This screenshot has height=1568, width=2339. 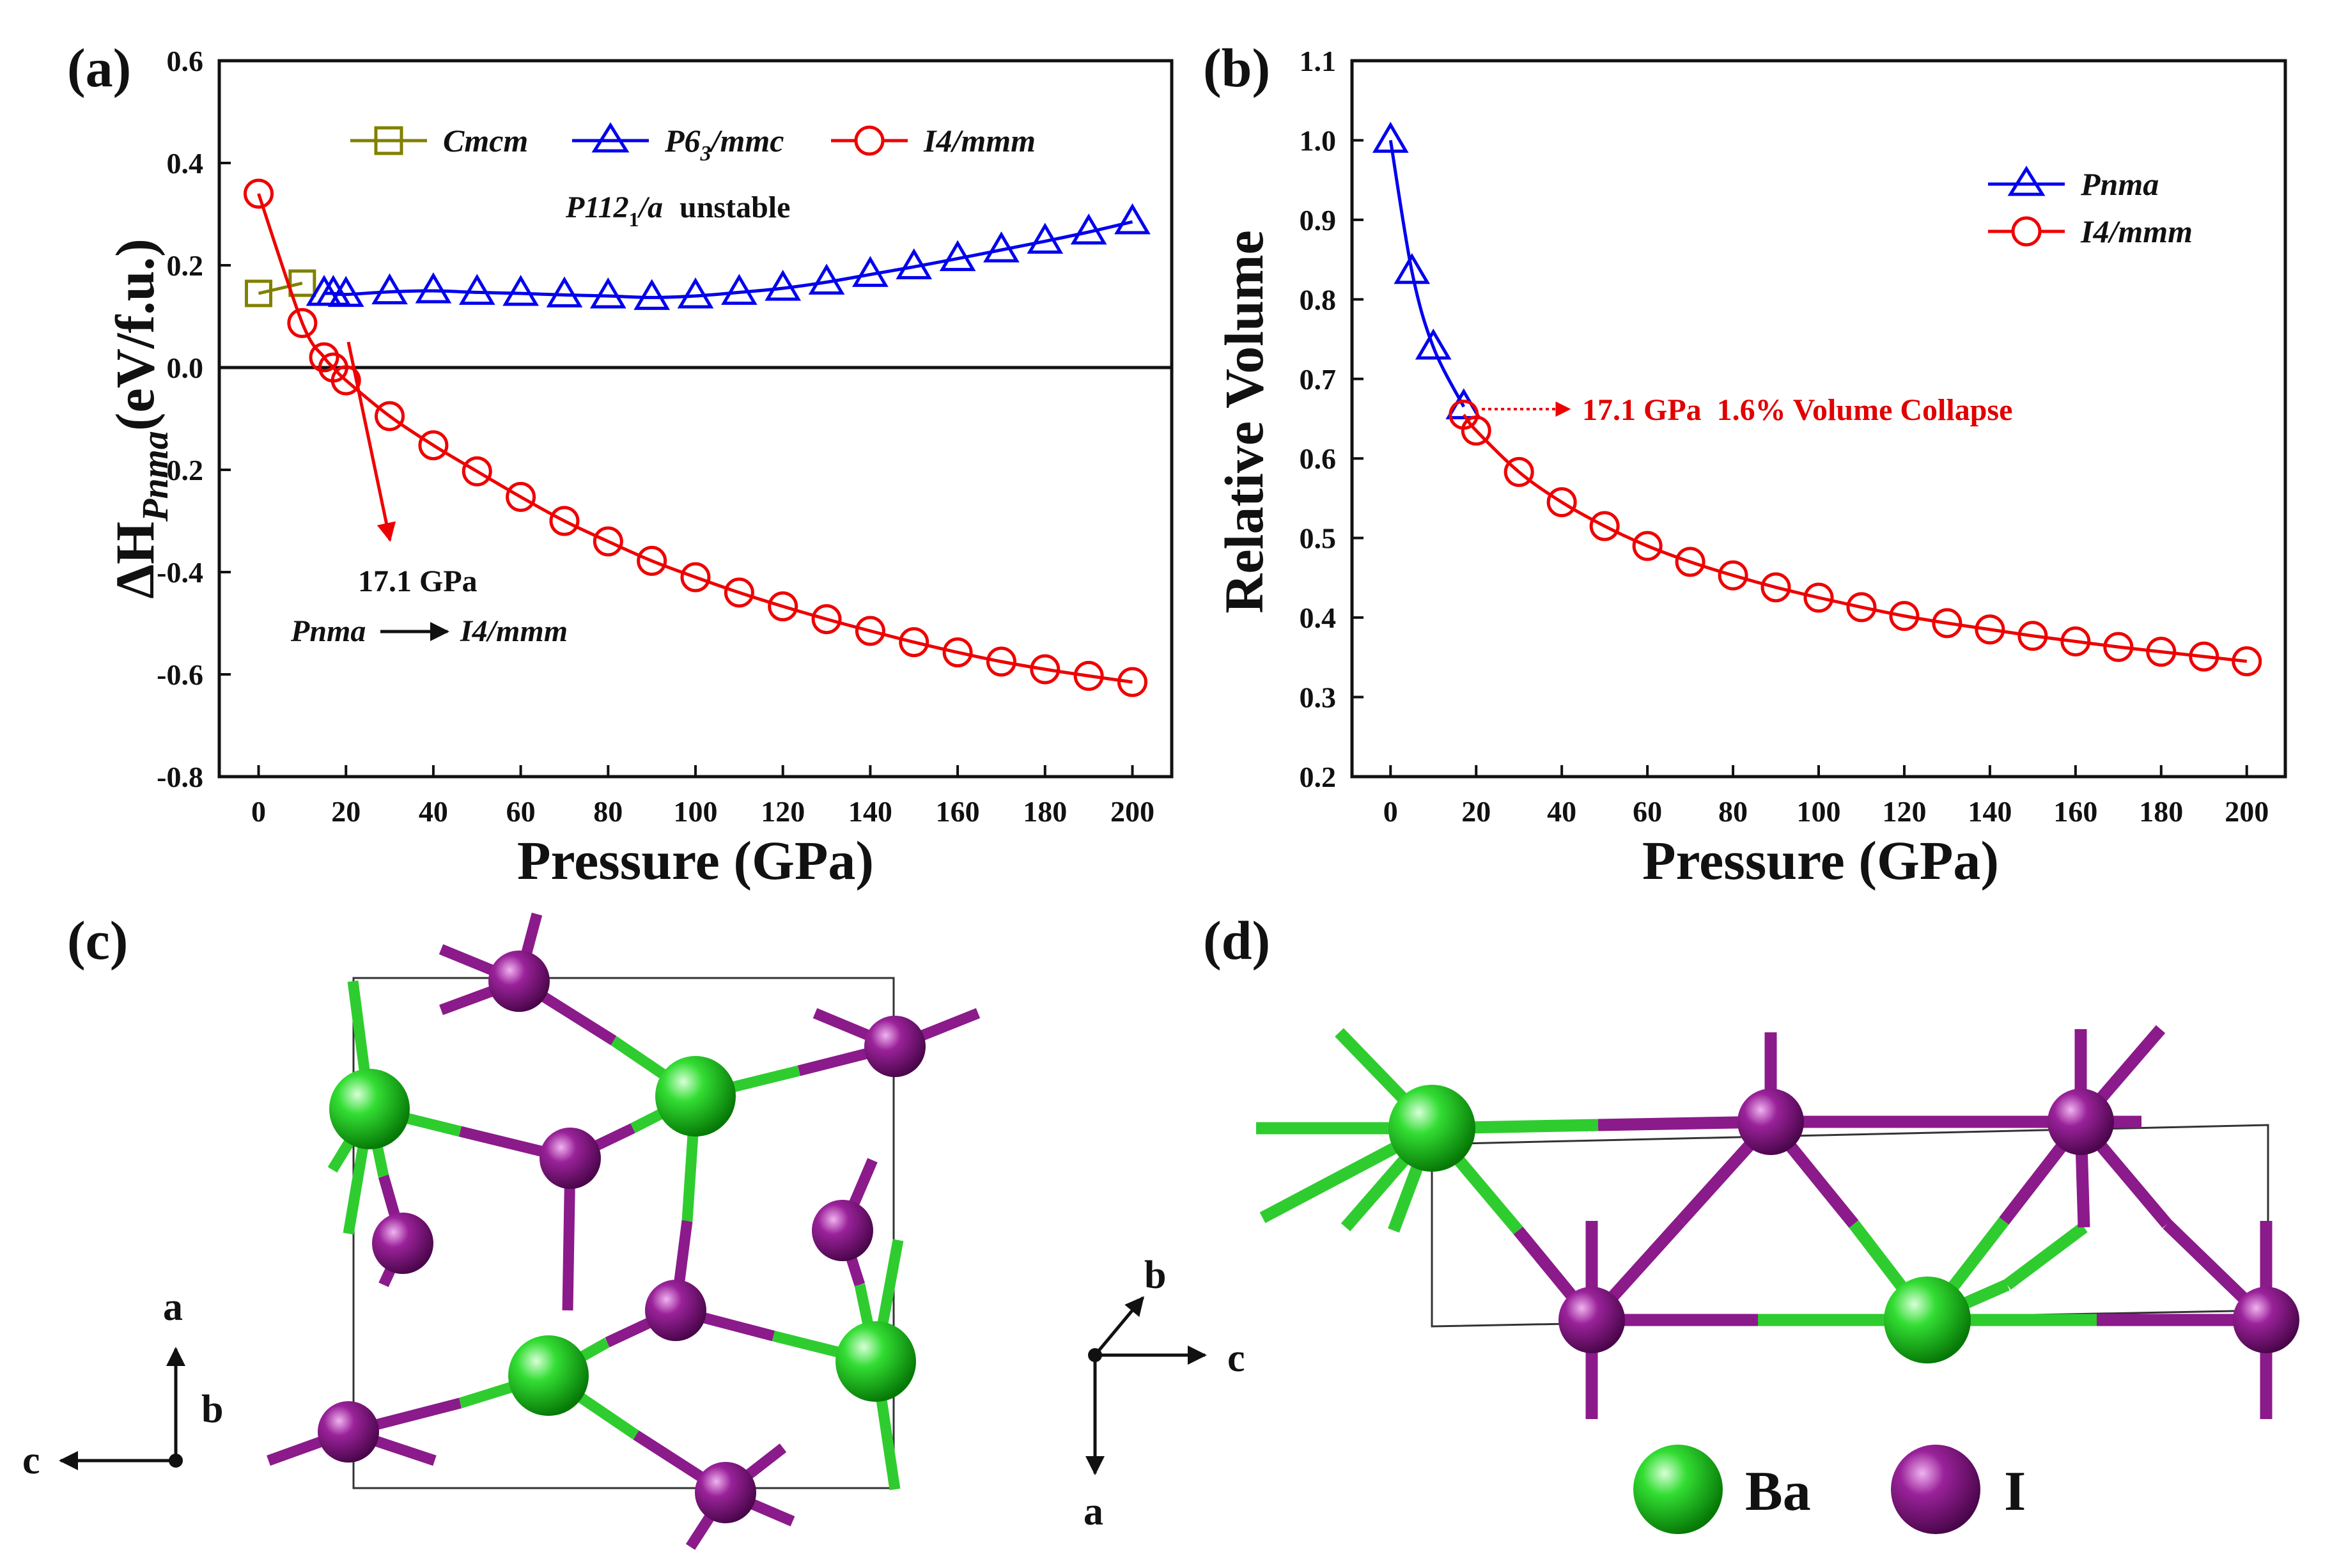 What do you see at coordinates (1318, 221) in the screenshot?
I see `y-tick-label: 0.9` at bounding box center [1318, 221].